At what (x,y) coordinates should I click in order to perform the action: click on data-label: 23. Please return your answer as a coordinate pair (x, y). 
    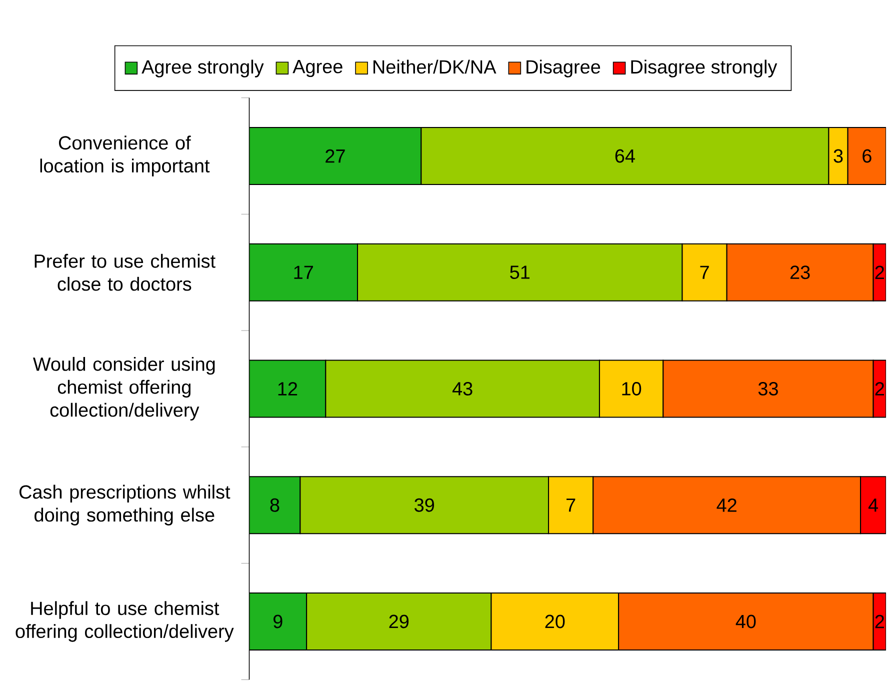
    Looking at the image, I should click on (800, 273).